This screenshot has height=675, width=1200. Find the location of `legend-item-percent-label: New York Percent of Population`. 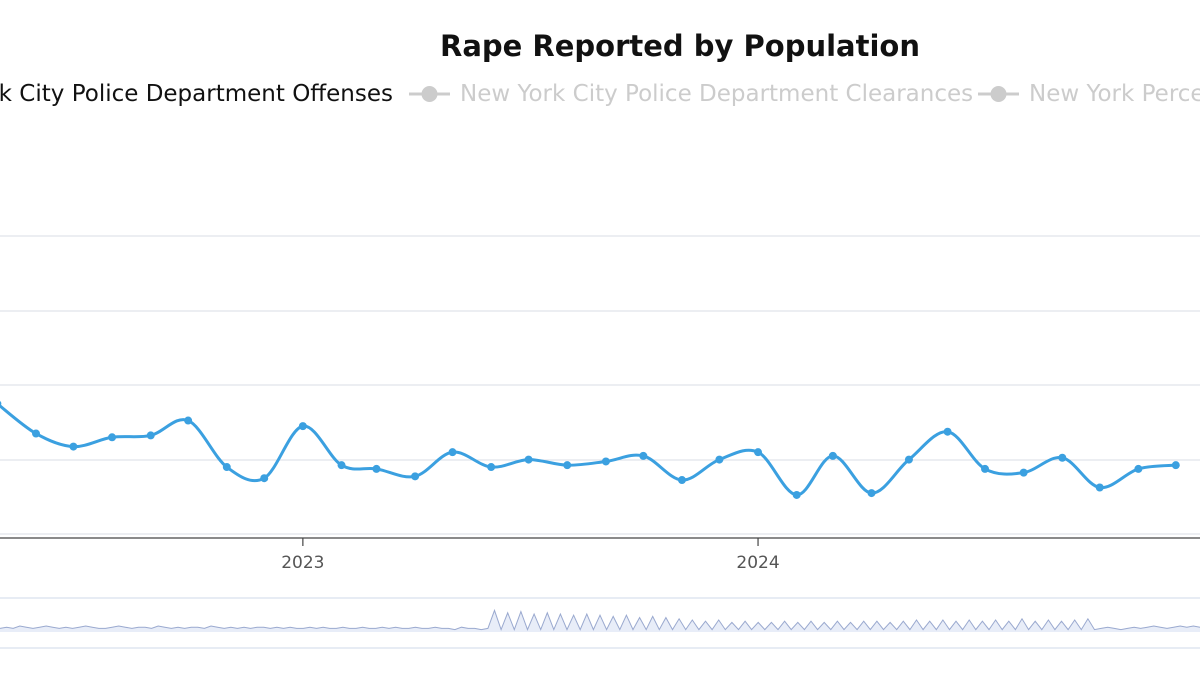

legend-item-percent-label: New York Percent of Population is located at coordinates (1114, 94).